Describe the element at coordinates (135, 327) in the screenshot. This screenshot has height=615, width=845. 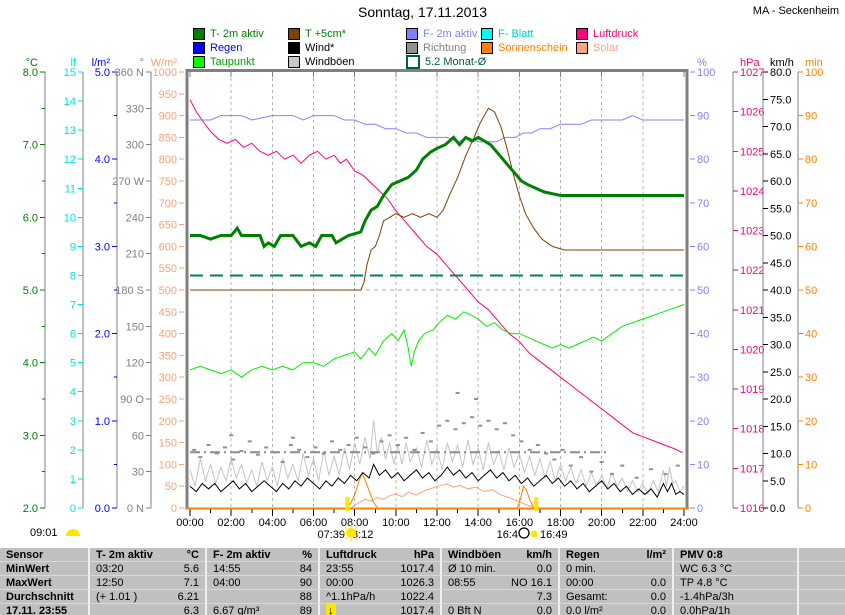
I see `tick-label: 150` at that location.